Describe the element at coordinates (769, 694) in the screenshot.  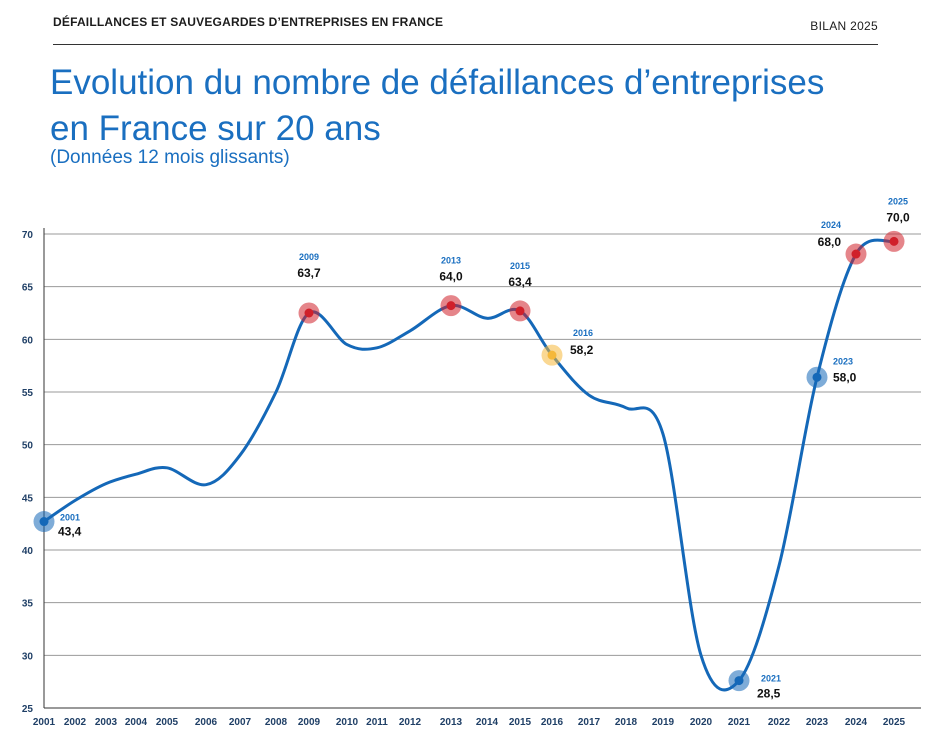
I see `data-label-value: 28,5` at that location.